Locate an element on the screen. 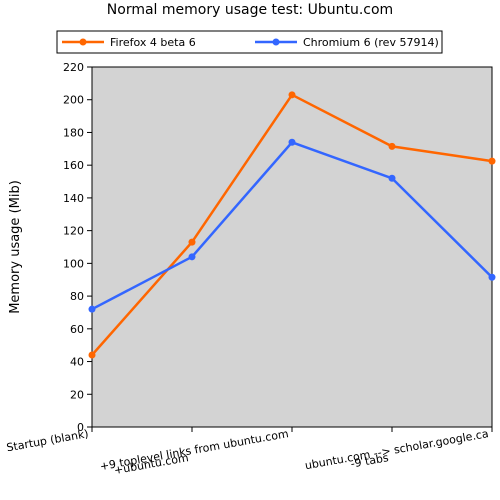  y-axis-label: Memory usage (Mib) is located at coordinates (15, 247).